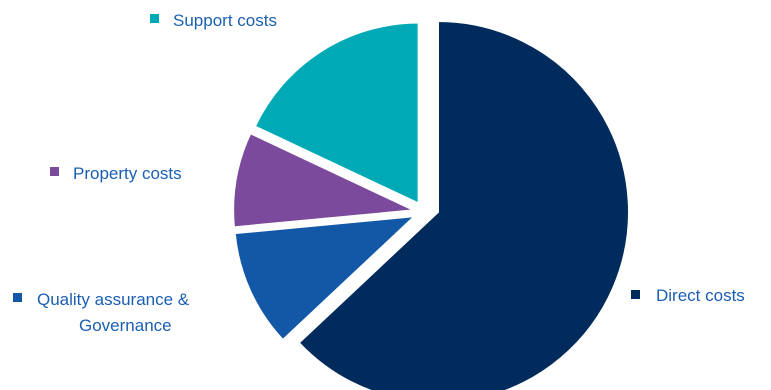 This screenshot has width=771, height=390. I want to click on label-text-quality-assurance-line2: Governance, so click(125, 325).